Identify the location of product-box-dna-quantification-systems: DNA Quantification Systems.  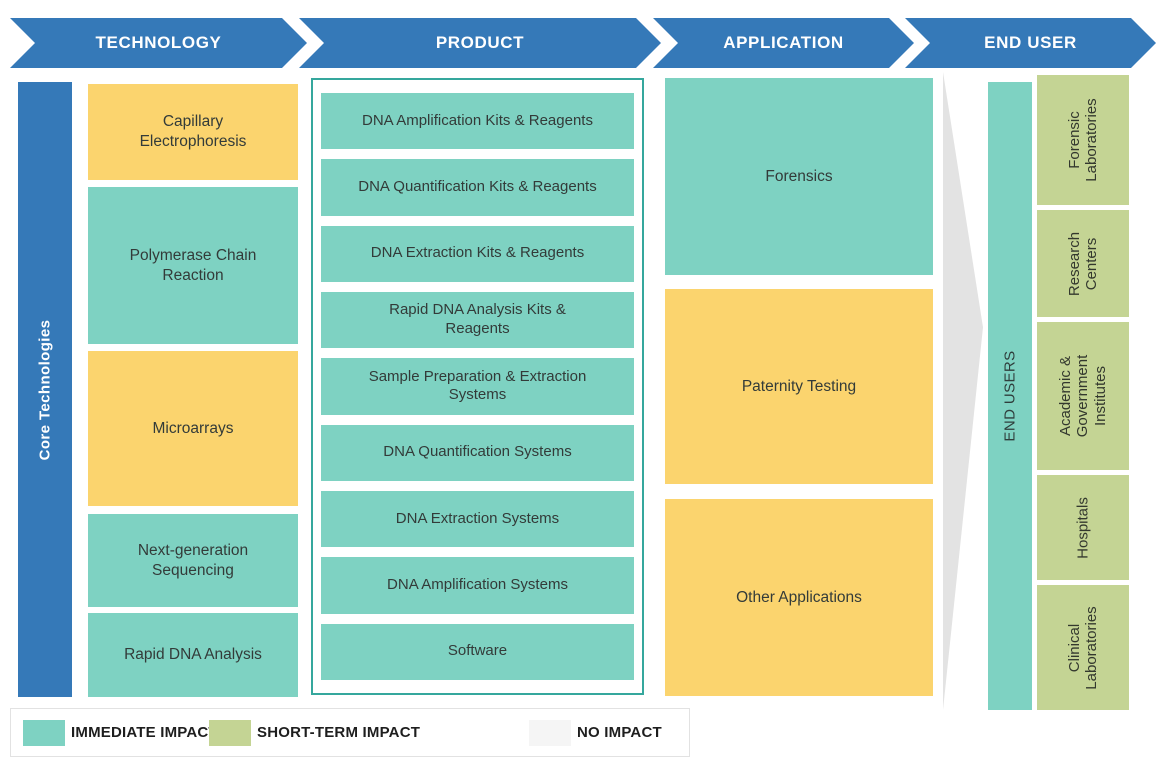
(477, 452).